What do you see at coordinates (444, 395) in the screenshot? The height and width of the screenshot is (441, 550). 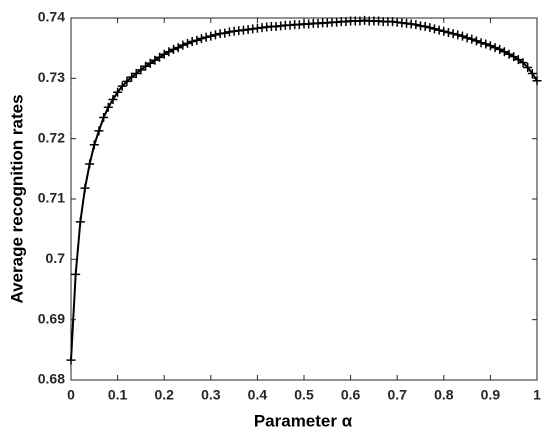 I see `x-tick-label: 0.8` at bounding box center [444, 395].